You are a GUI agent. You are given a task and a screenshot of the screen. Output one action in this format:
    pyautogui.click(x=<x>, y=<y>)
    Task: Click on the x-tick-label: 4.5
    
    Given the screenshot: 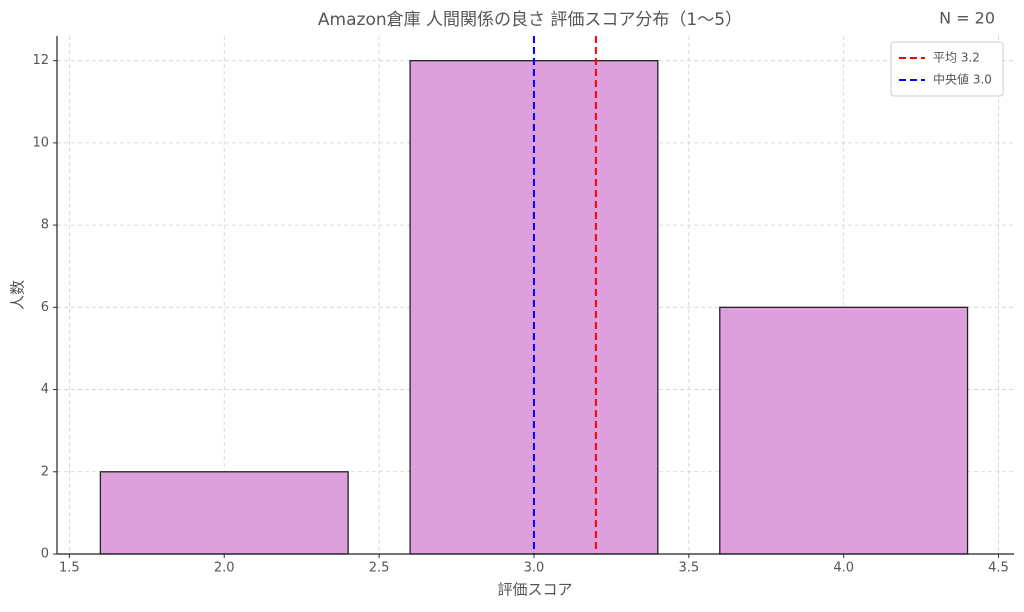 What is the action you would take?
    pyautogui.click(x=998, y=568)
    